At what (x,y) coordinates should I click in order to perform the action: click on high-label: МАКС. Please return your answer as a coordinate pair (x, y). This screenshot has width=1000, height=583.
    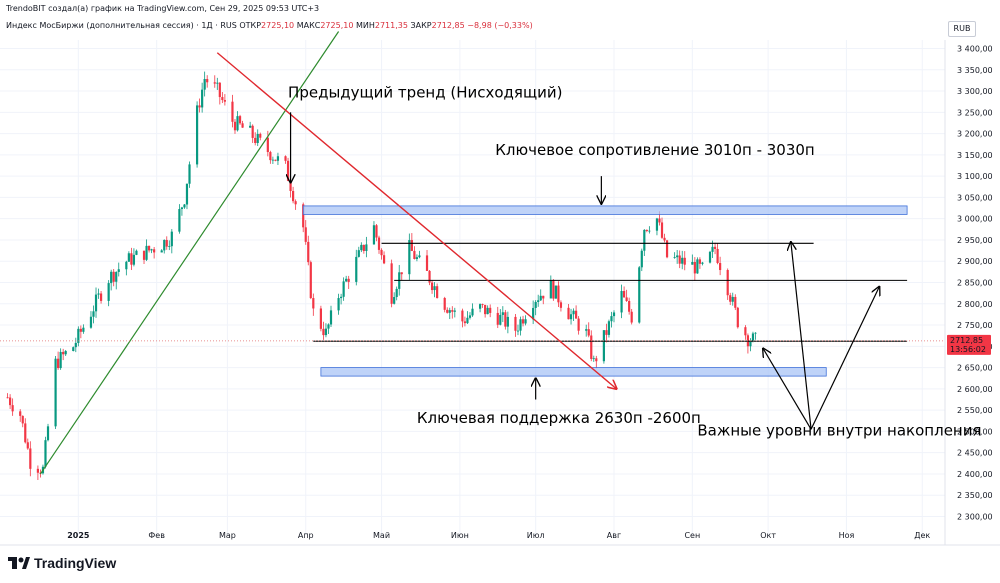
    Looking at the image, I should click on (308, 25).